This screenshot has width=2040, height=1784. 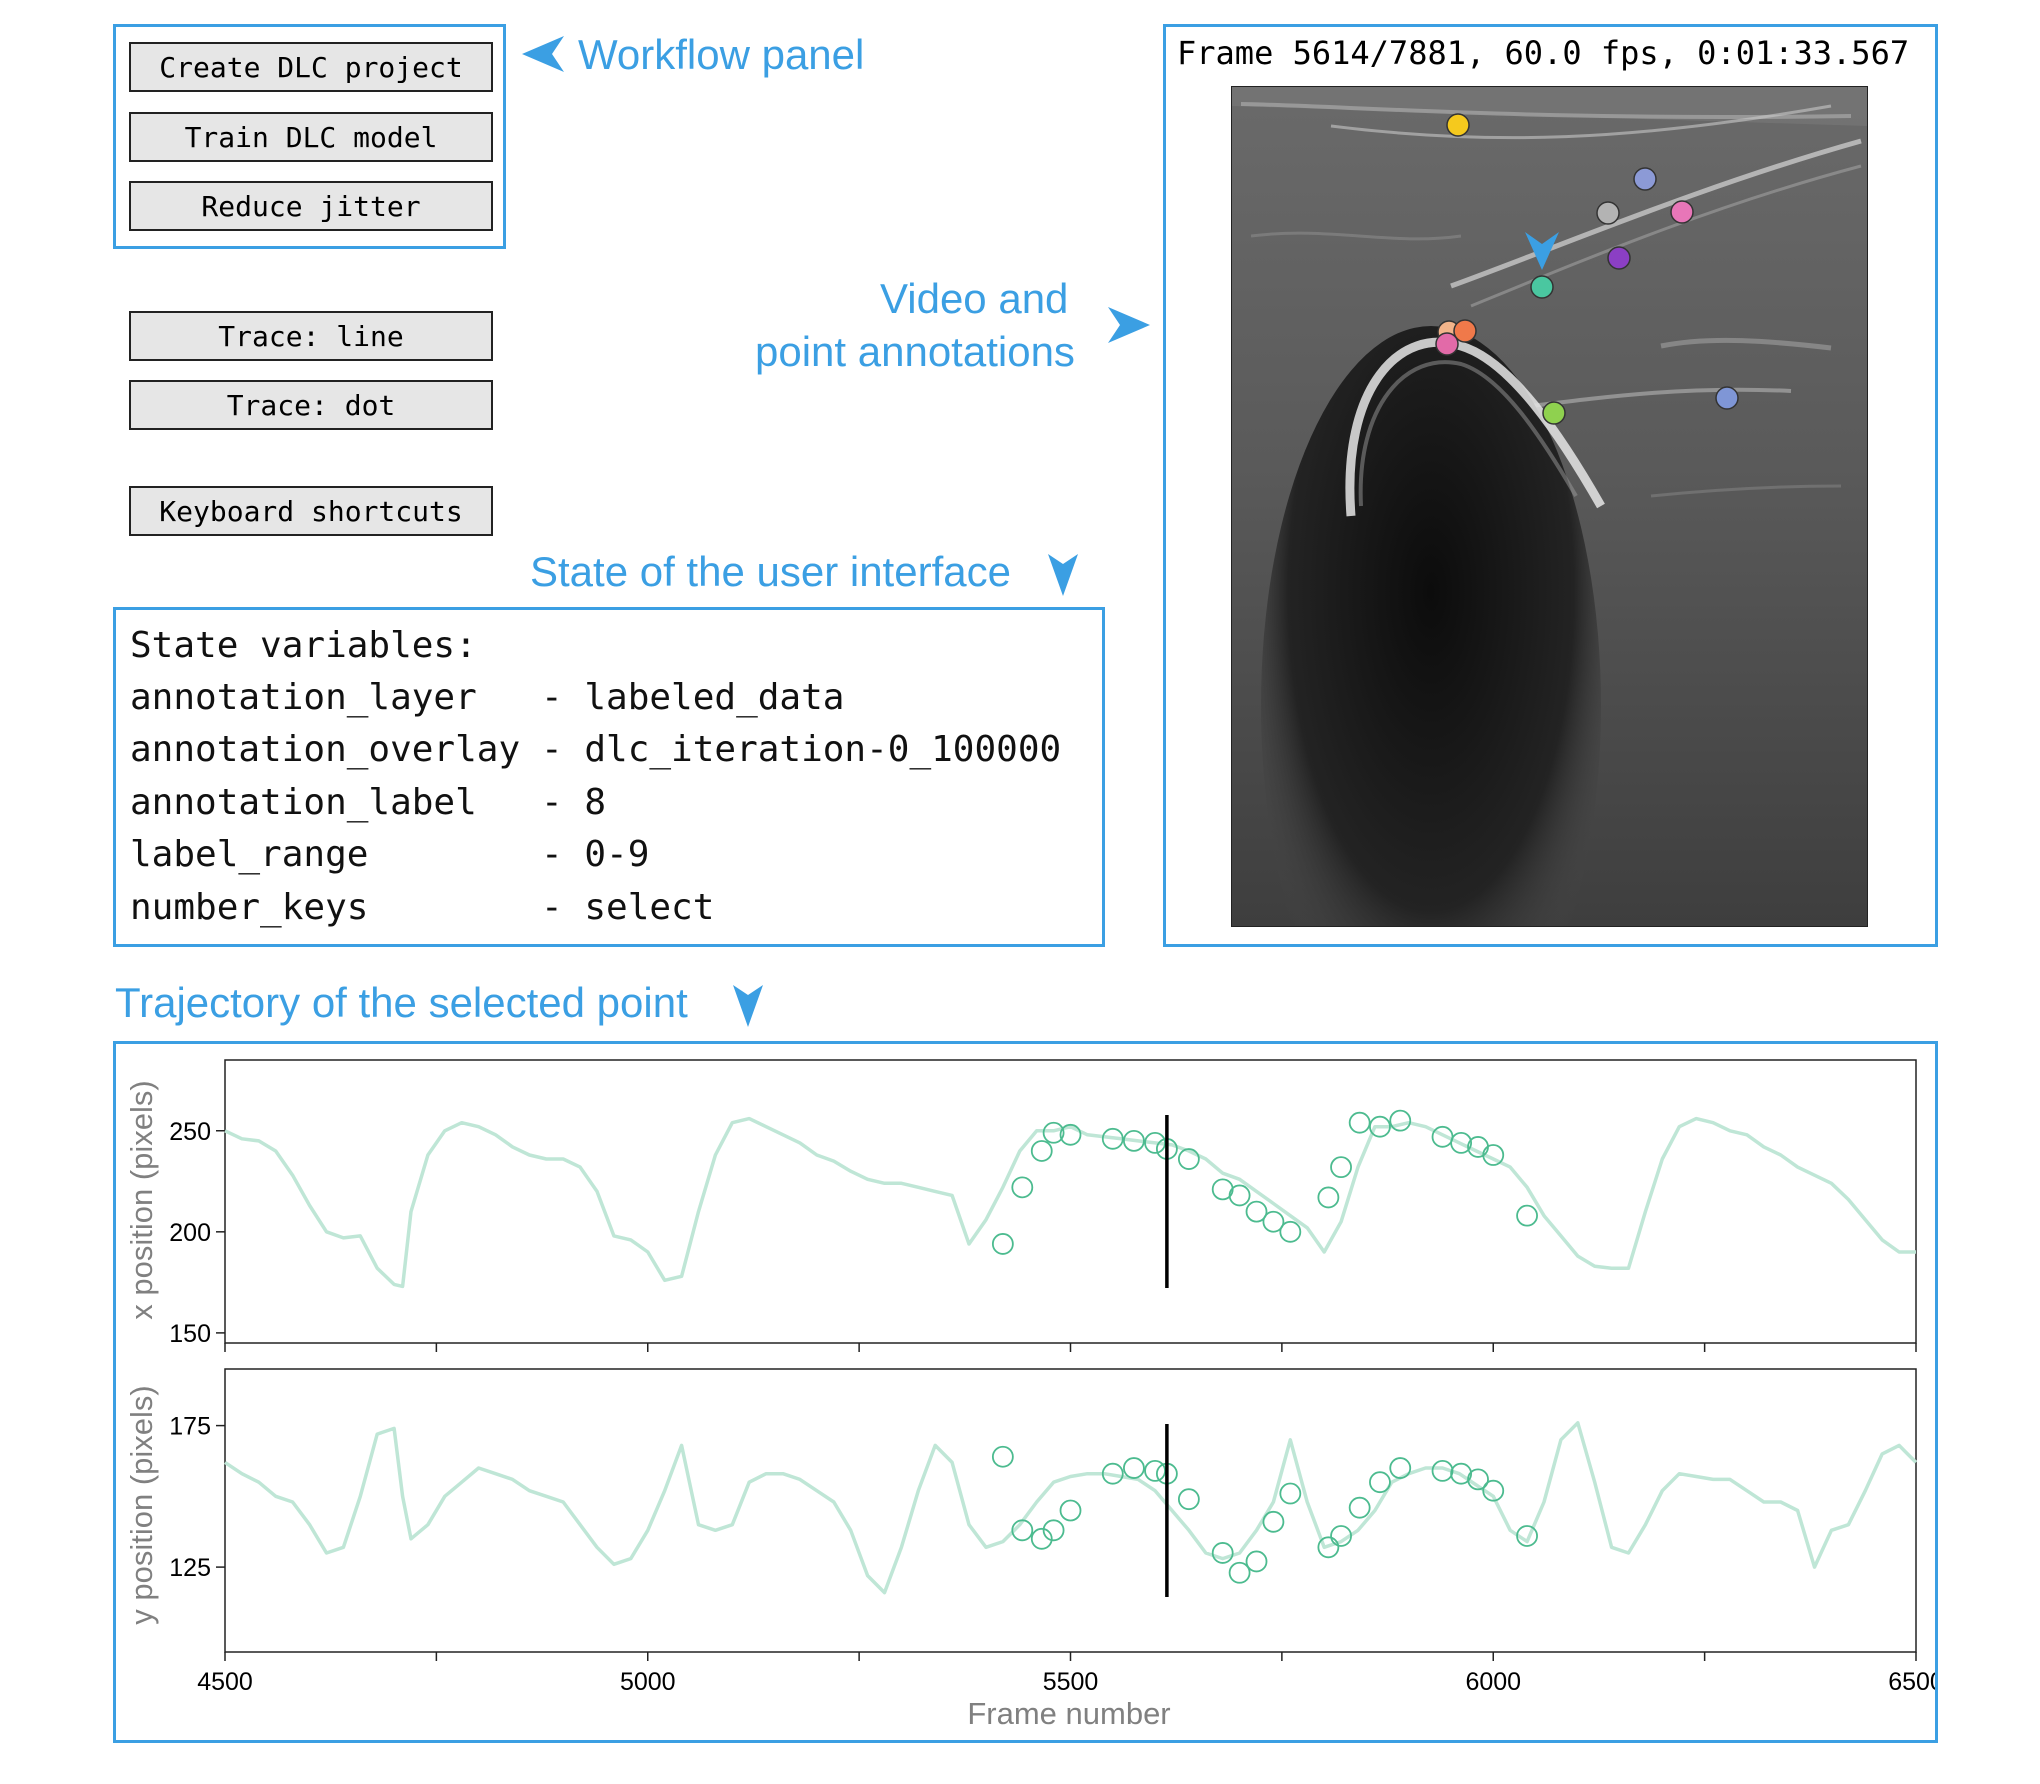 I want to click on x-tick-label: 5000, so click(x=648, y=1682).